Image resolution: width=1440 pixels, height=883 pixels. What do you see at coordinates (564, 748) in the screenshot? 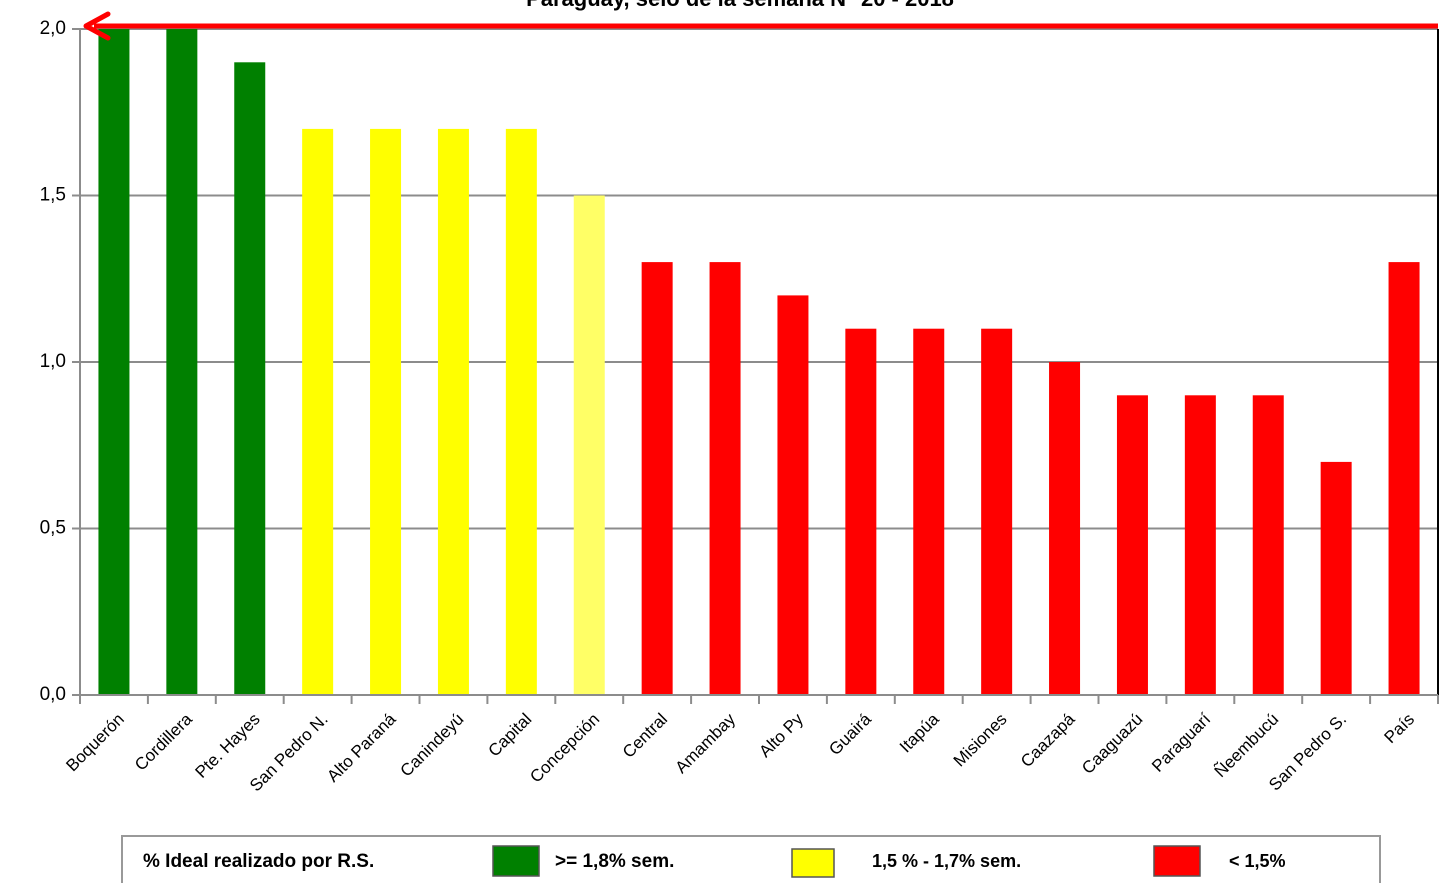
I see `x-tick-label: Concepción` at bounding box center [564, 748].